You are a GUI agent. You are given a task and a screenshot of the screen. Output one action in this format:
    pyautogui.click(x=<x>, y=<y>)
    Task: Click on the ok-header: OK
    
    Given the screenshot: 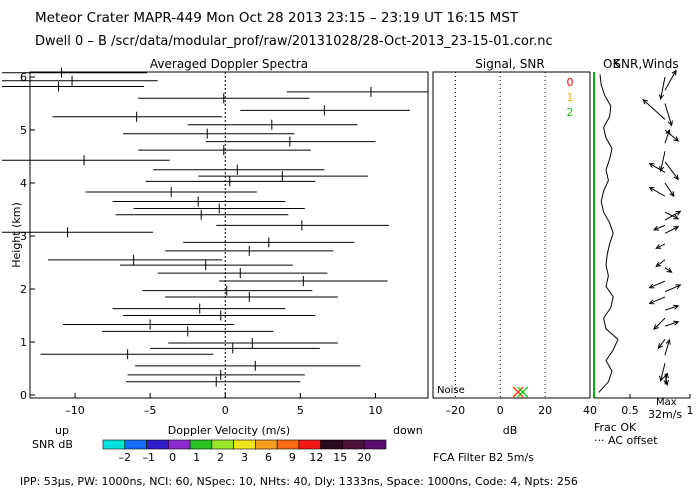 What is the action you would take?
    pyautogui.click(x=612, y=64)
    